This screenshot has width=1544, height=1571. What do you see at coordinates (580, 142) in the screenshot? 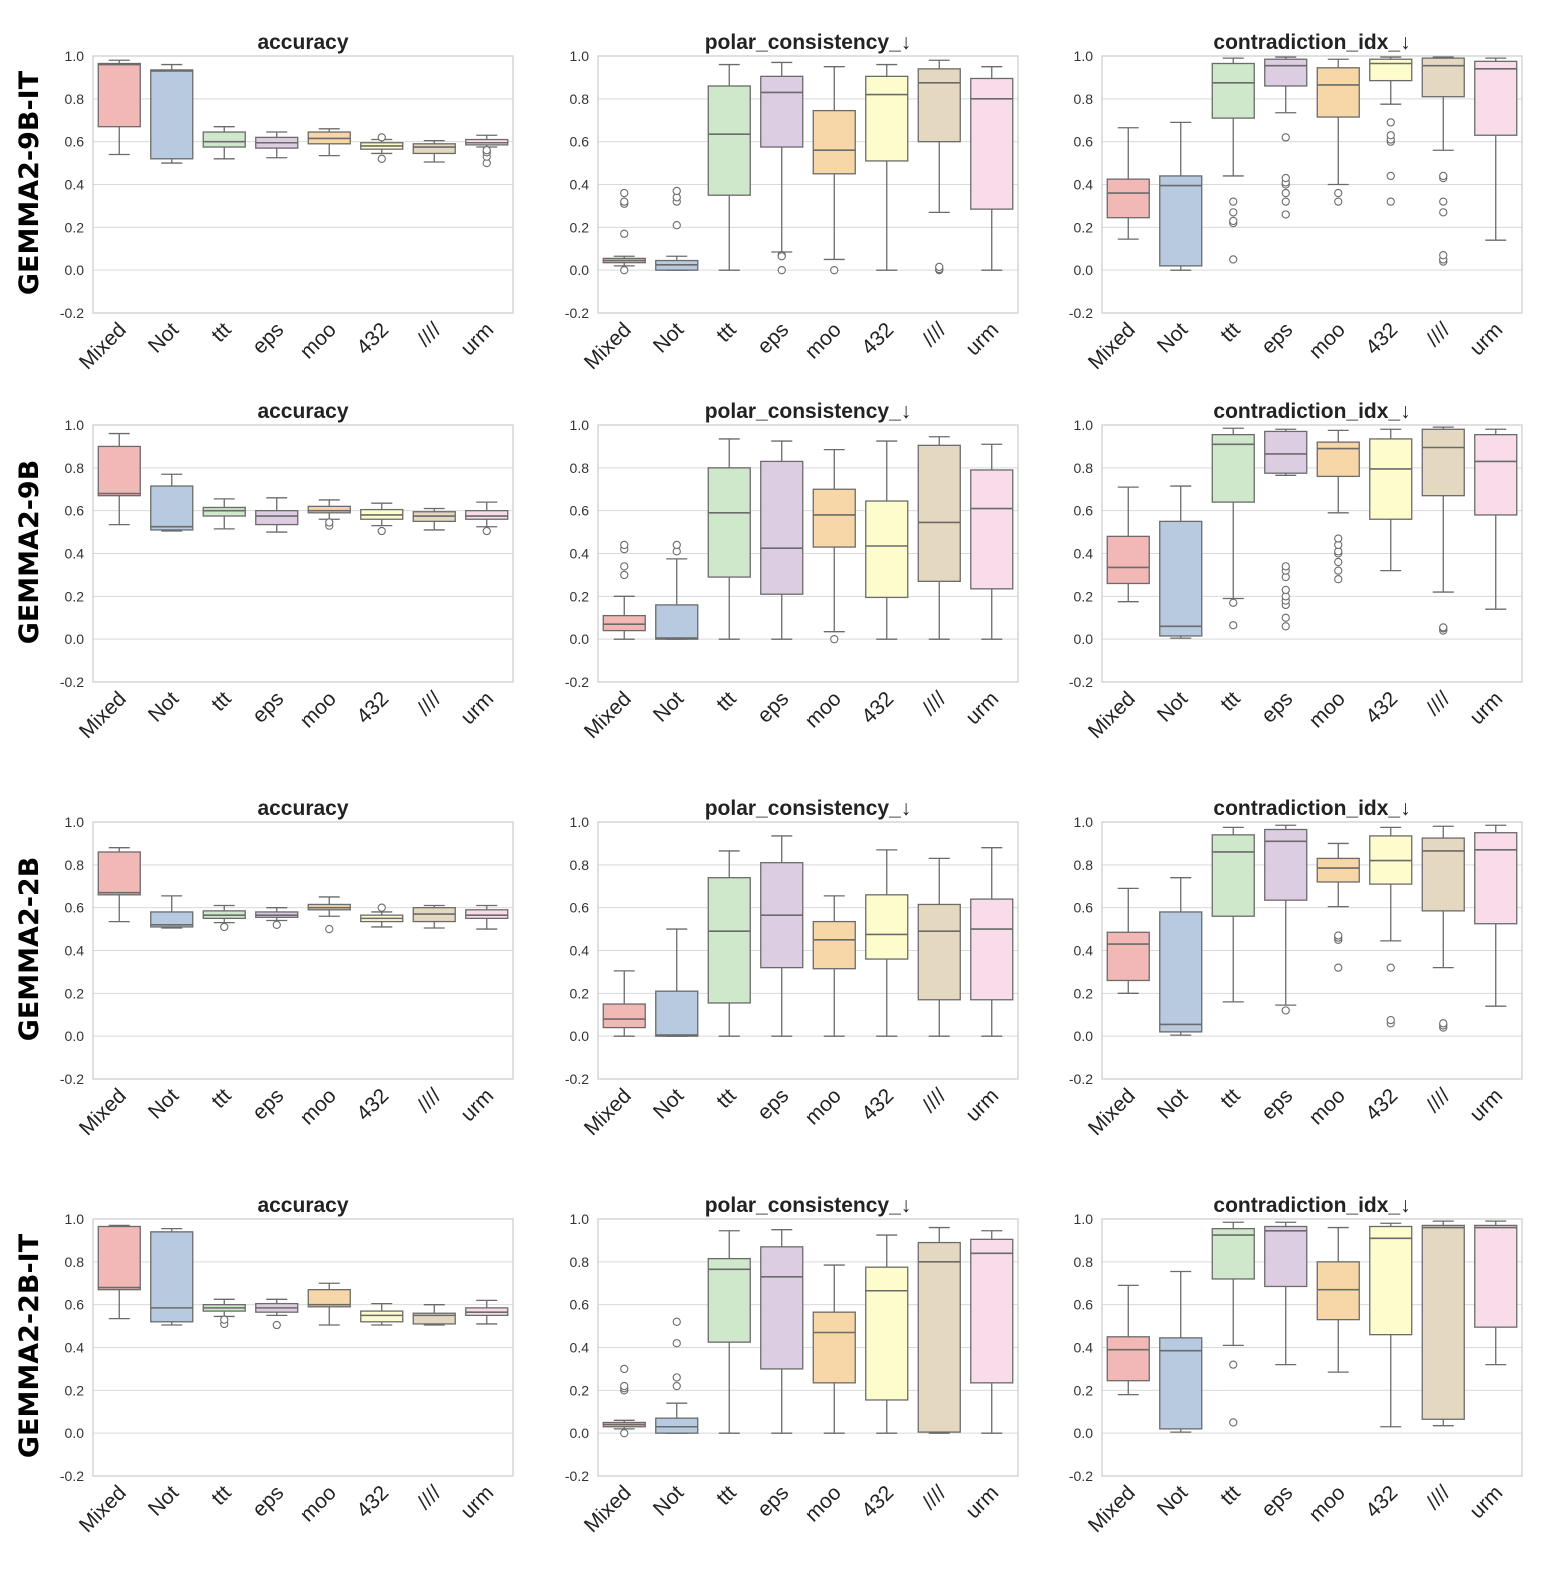
I see `y-tick-label: 0.6` at bounding box center [580, 142].